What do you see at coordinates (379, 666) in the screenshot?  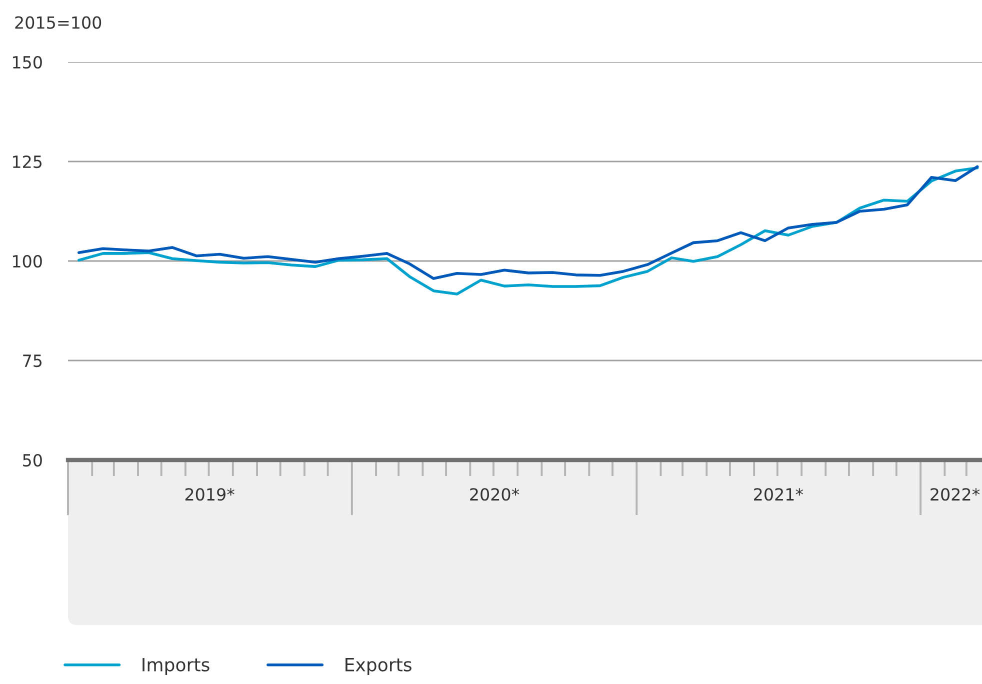 I see `legend-label: Exports` at bounding box center [379, 666].